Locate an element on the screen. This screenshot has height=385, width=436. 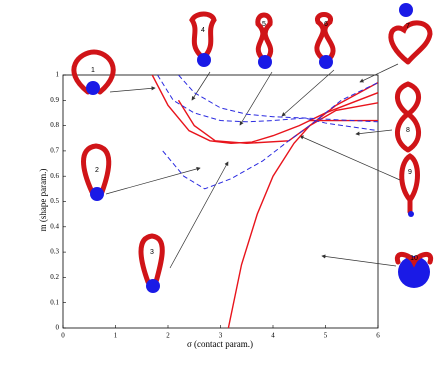
y-tick-label: 0.4 is located at coordinates (54, 226).